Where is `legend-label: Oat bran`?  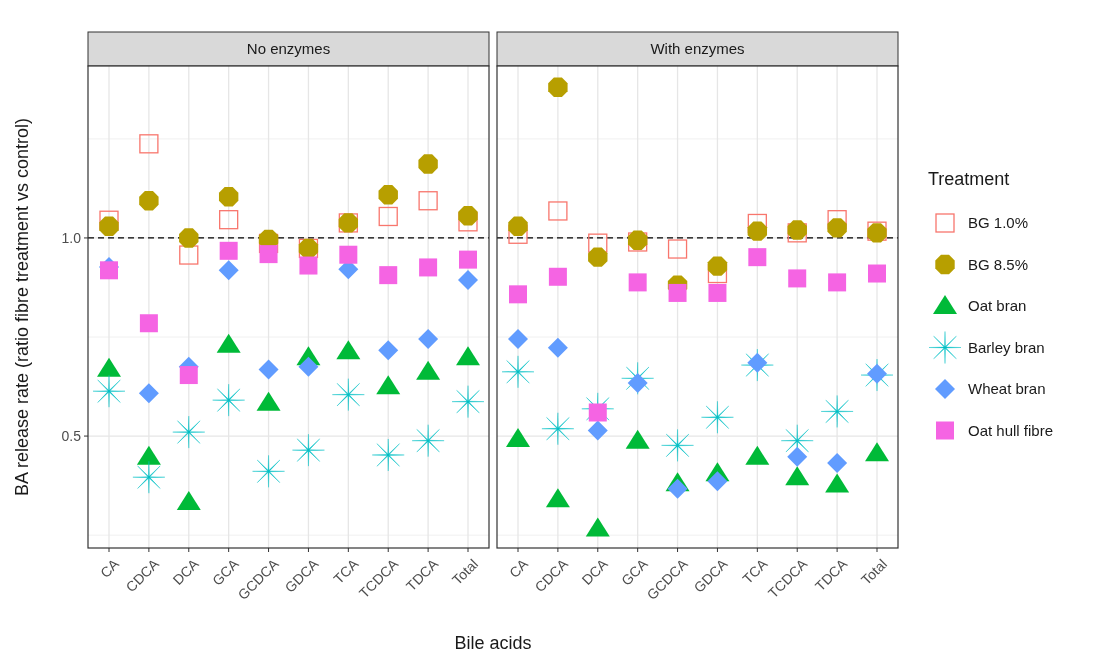
legend-label: Oat bran is located at coordinates (997, 305).